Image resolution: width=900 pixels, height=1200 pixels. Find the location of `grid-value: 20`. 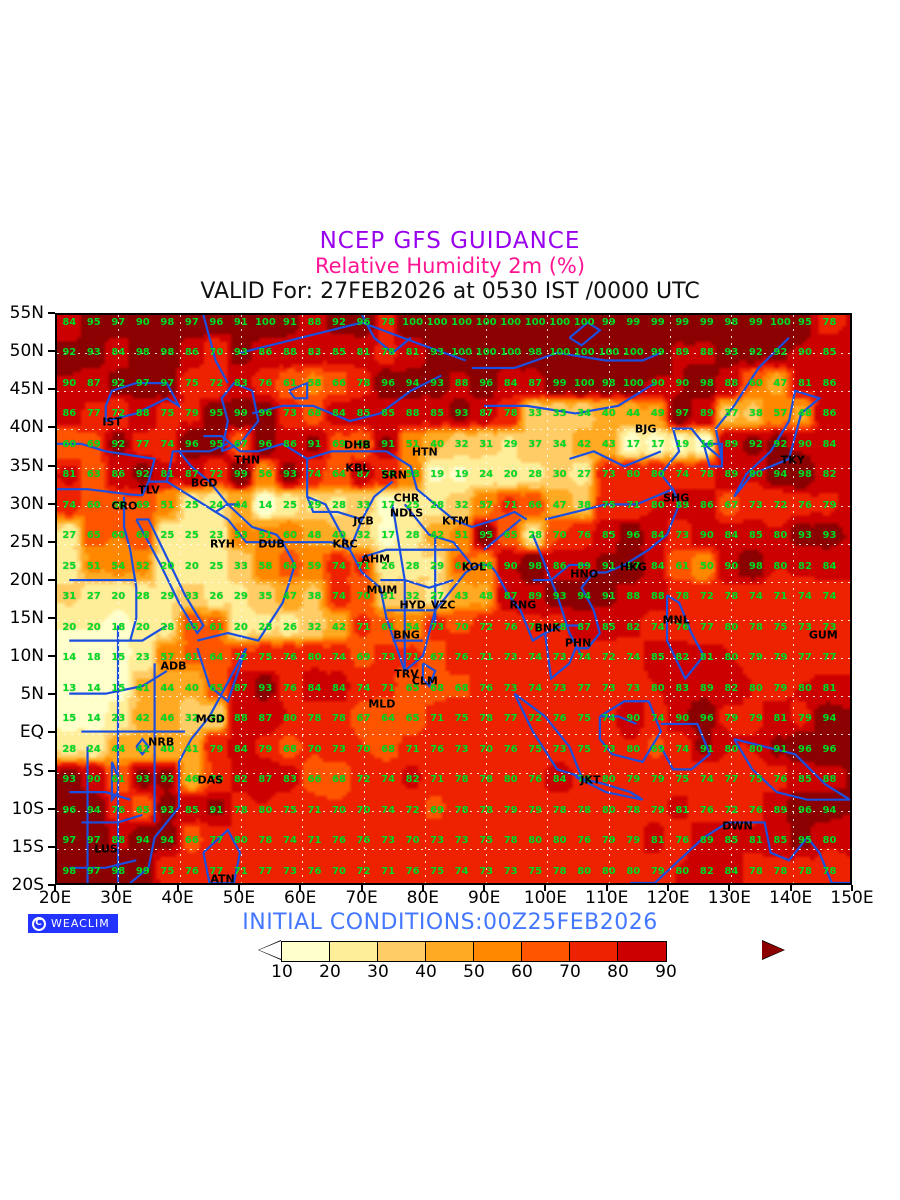

grid-value: 20 is located at coordinates (69, 627).